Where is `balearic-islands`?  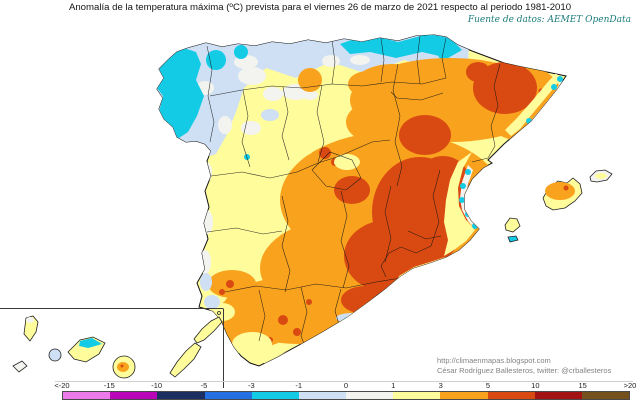
balearic-islands is located at coordinates (558, 206).